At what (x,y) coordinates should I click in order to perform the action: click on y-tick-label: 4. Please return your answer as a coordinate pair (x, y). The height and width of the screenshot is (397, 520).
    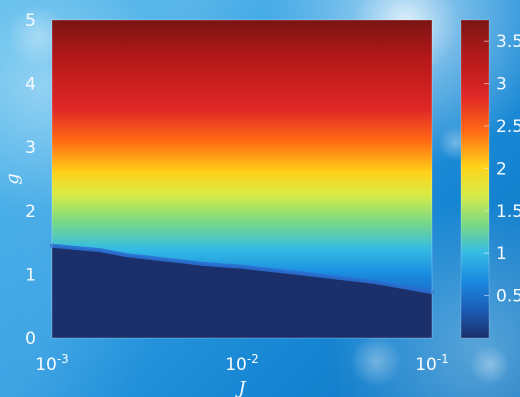
    Looking at the image, I should click on (30, 85).